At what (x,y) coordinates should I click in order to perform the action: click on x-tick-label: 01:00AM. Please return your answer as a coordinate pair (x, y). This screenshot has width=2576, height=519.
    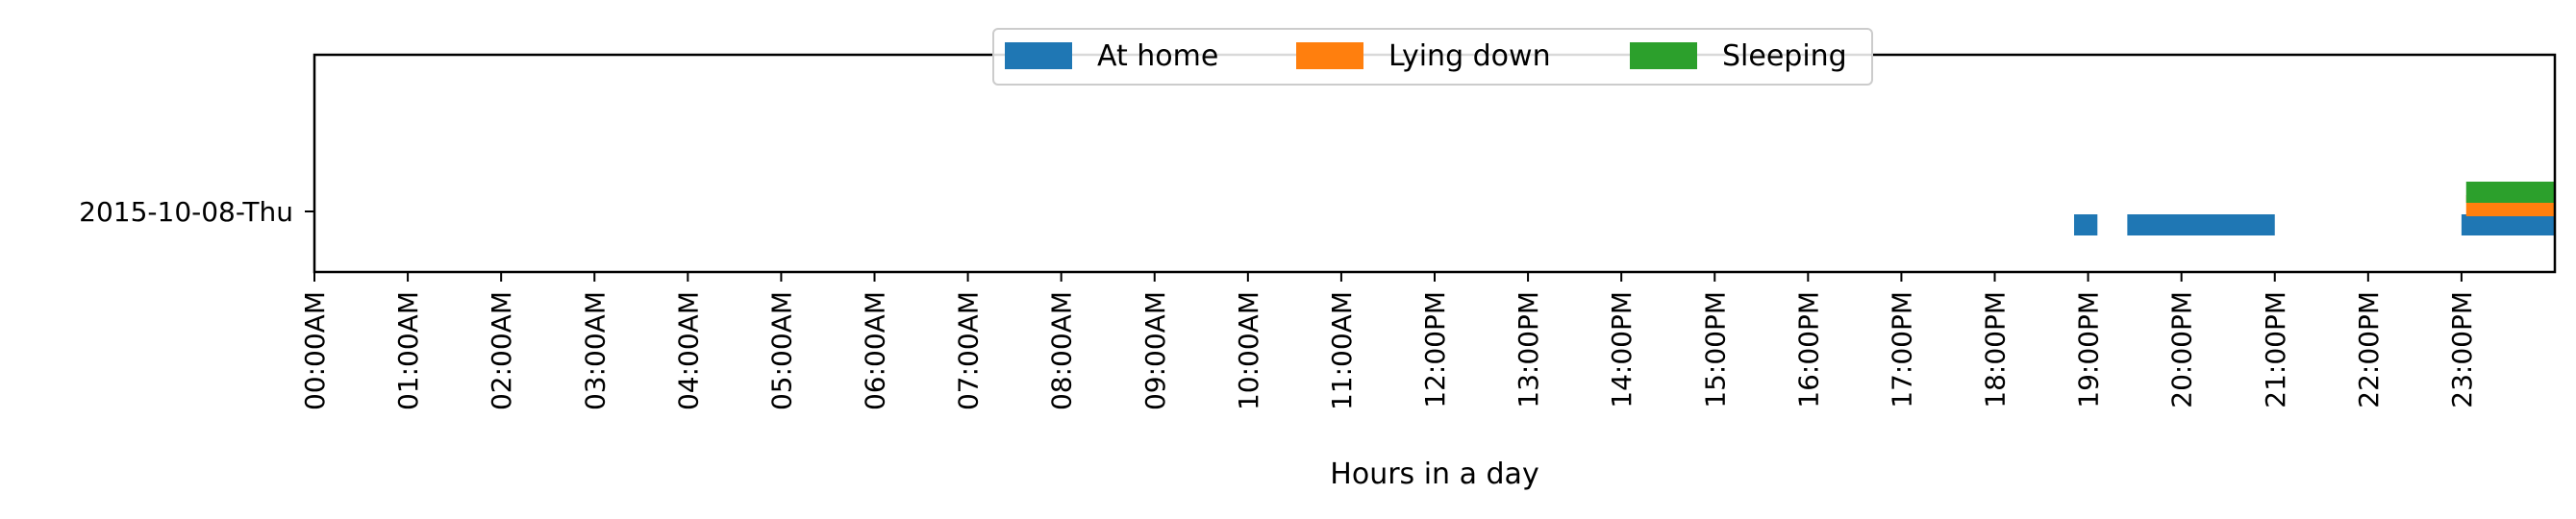
    Looking at the image, I should click on (408, 350).